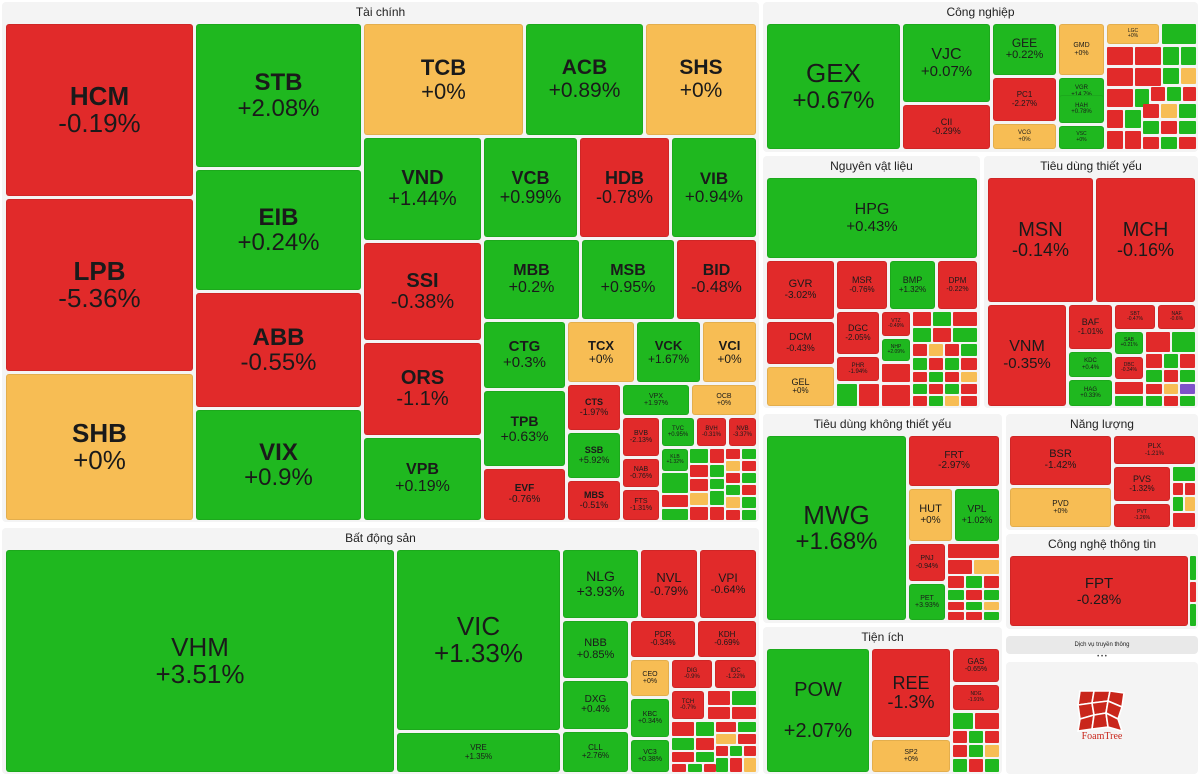  Describe the element at coordinates (524, 494) in the screenshot. I see `tile-EVF: EVF -0.76%` at that location.